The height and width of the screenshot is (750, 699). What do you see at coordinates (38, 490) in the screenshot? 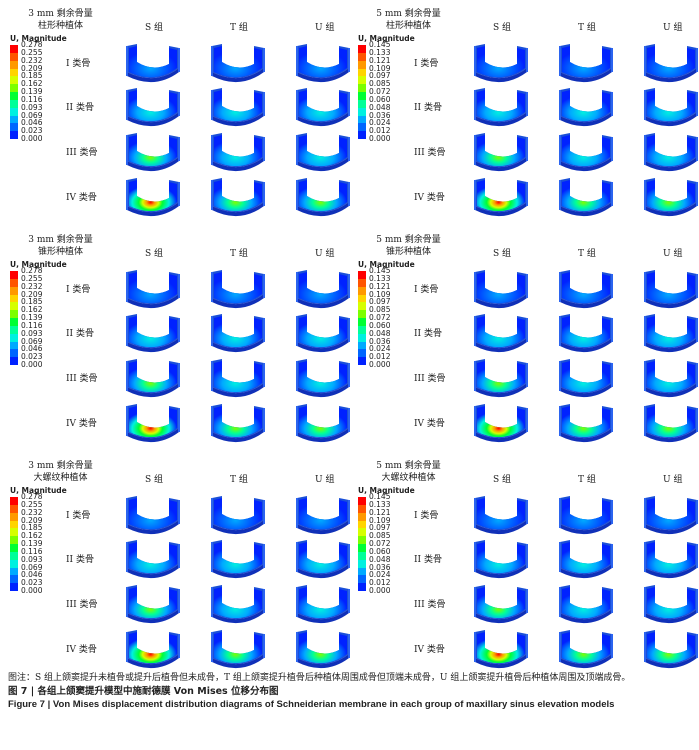
I see `legend-title: U, Magnitude` at bounding box center [38, 490].